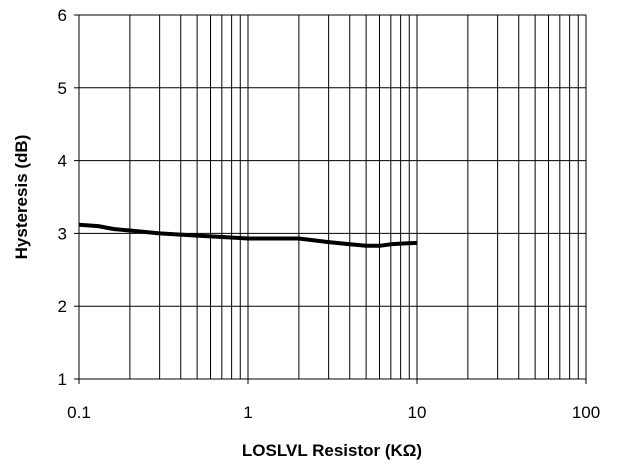 The image size is (618, 467). I want to click on x-tick-label: 1, so click(247, 412).